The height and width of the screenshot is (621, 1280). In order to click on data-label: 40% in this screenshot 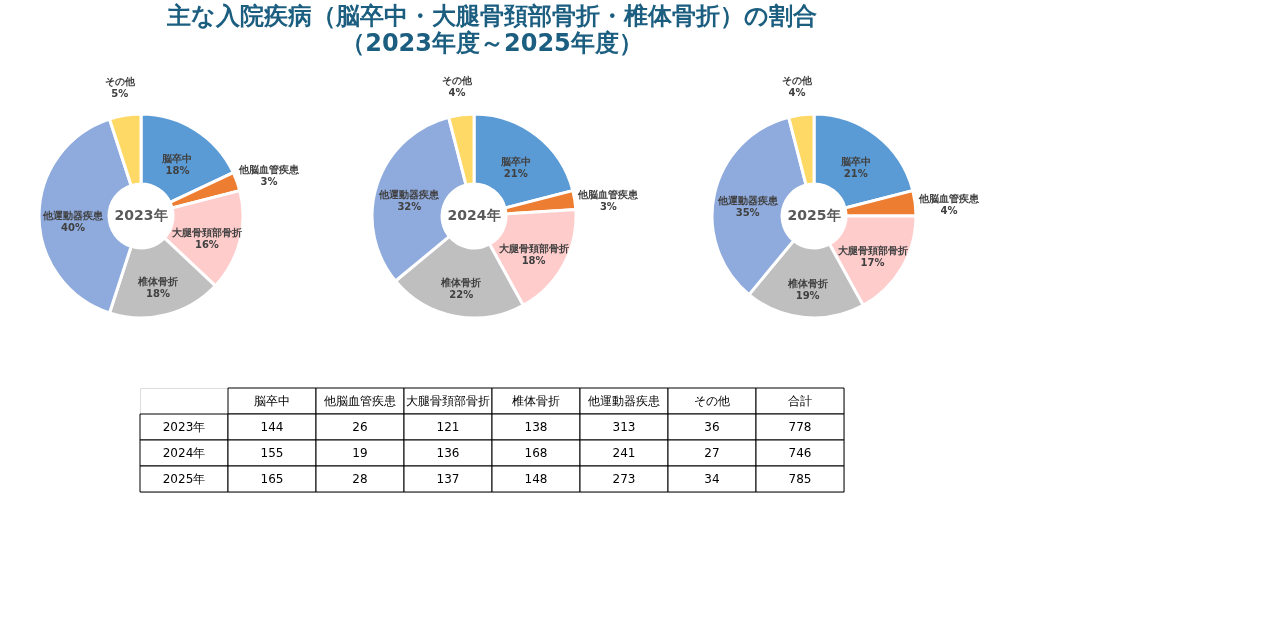, I will do `click(73, 227)`.